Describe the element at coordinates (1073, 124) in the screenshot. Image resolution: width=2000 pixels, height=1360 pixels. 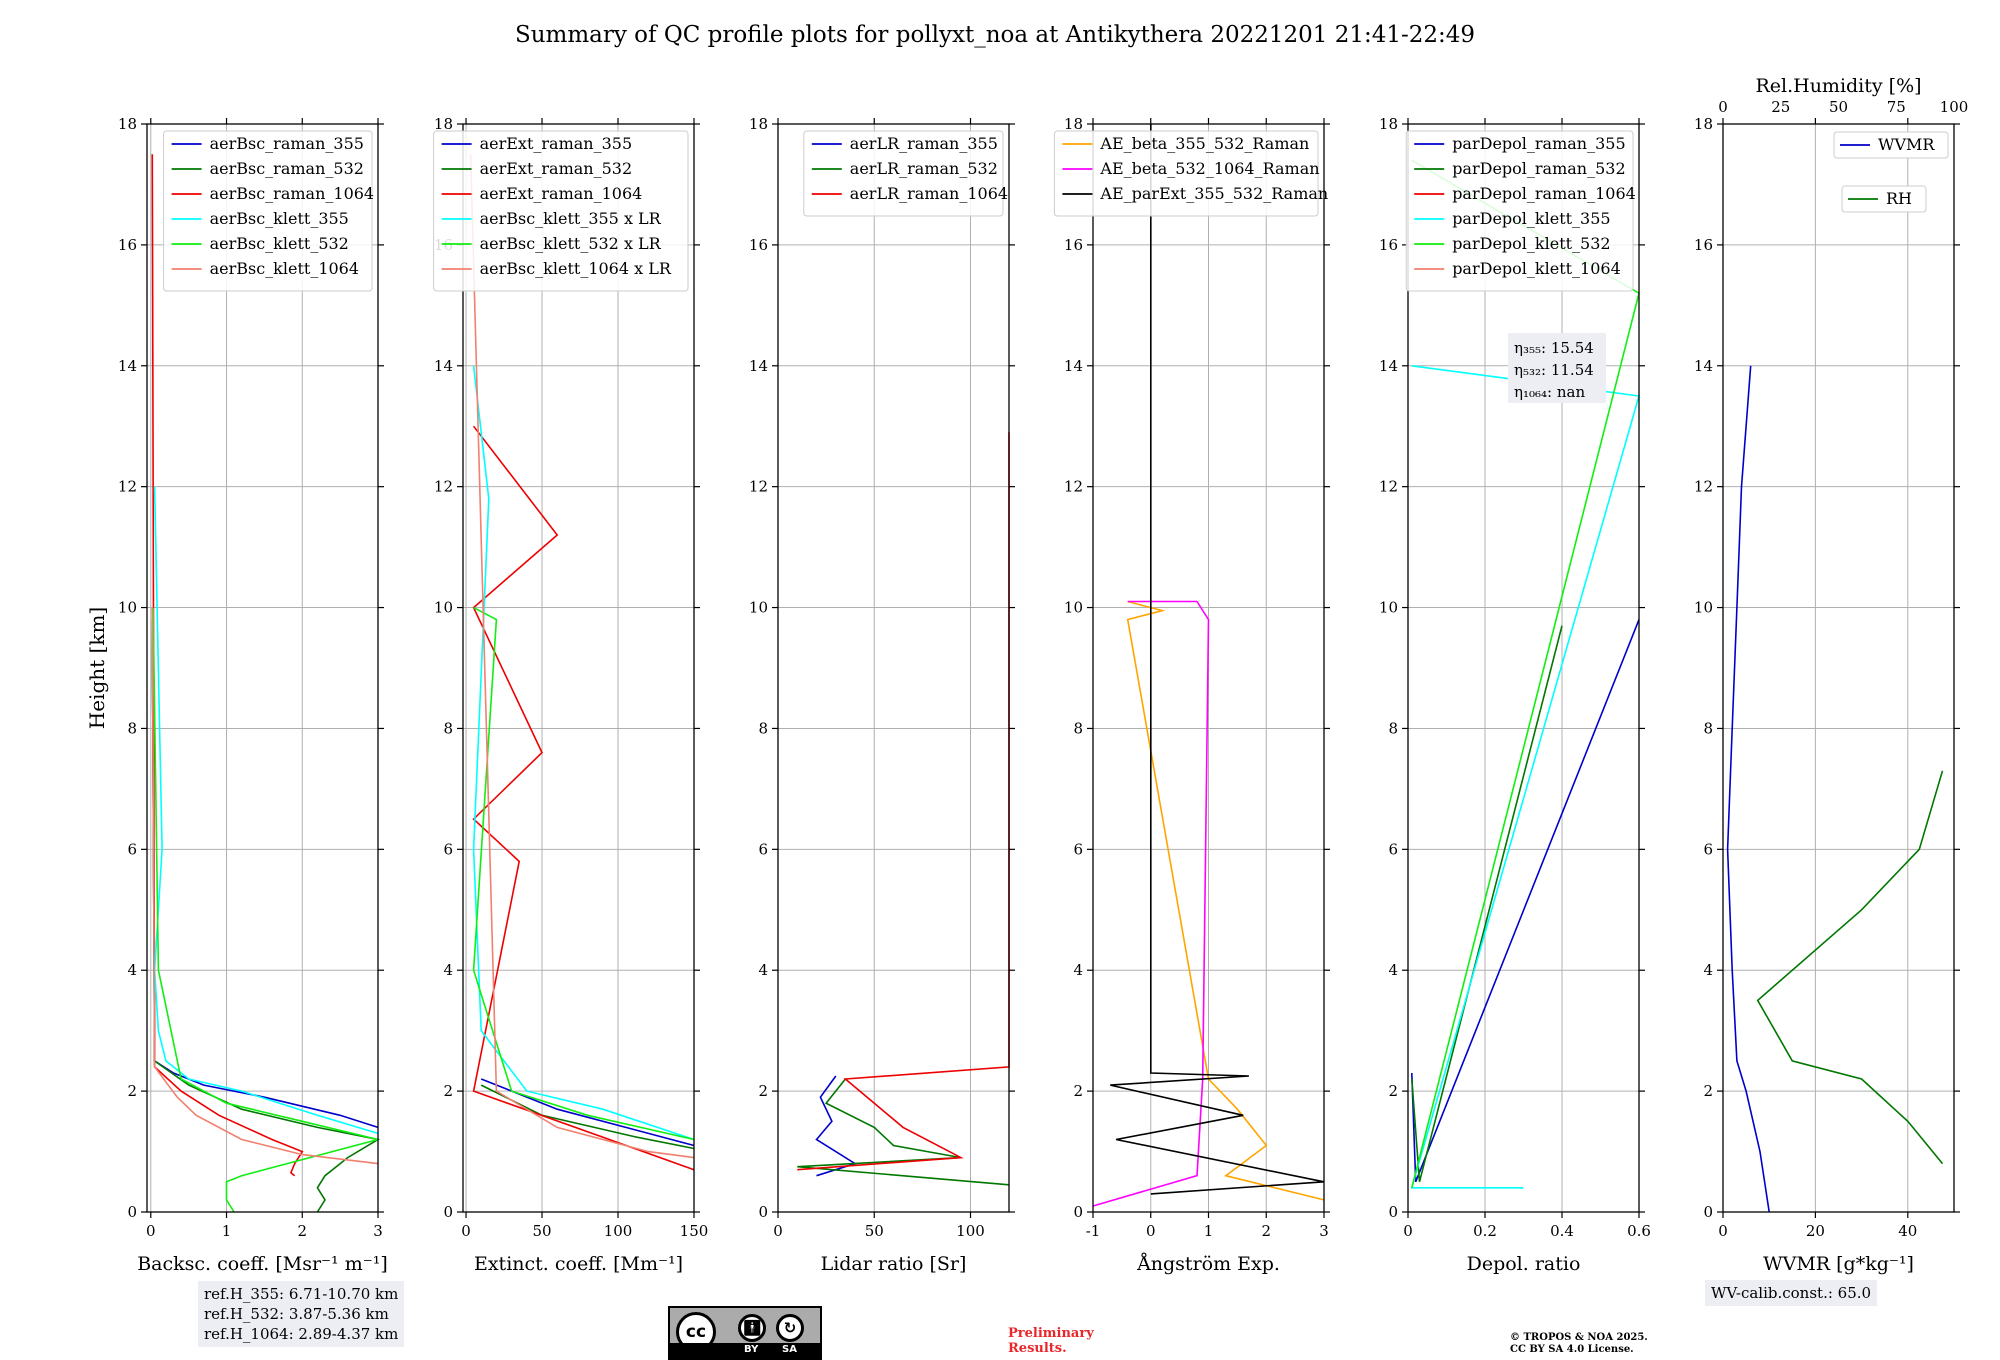
I see `y-tick-label: 18` at that location.